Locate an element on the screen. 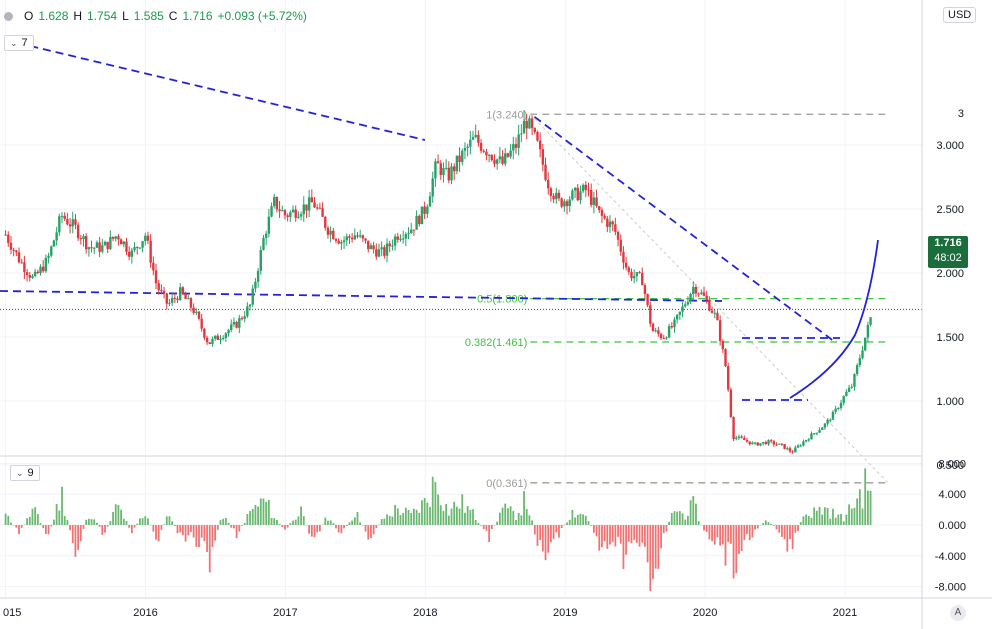  main-pane-collapse-button: ⌄ 7 is located at coordinates (19, 43).